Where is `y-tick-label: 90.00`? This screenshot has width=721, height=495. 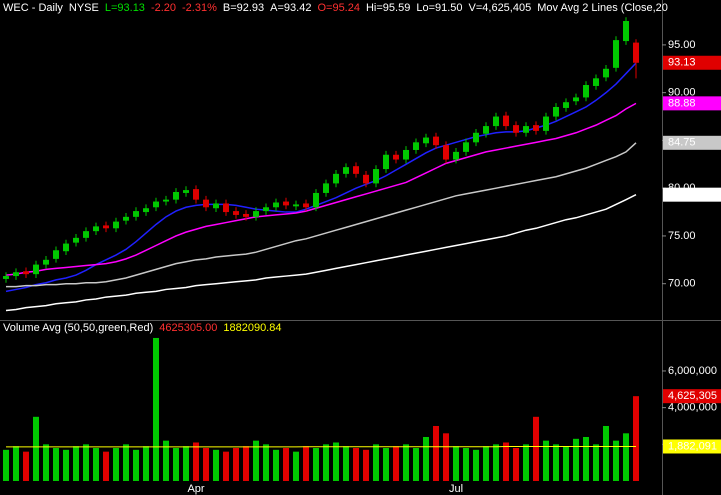 y-tick-label: 90.00 is located at coordinates (682, 93).